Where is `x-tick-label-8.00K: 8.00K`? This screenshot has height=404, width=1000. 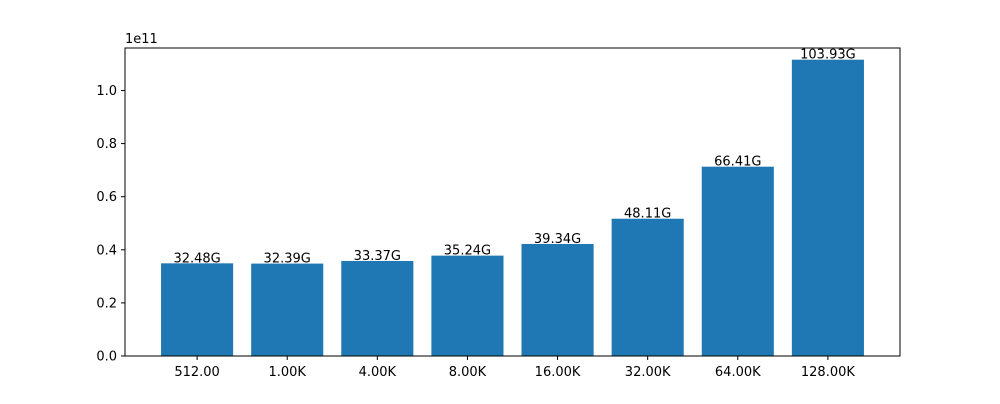
x-tick-label-8.00K: 8.00K is located at coordinates (468, 372).